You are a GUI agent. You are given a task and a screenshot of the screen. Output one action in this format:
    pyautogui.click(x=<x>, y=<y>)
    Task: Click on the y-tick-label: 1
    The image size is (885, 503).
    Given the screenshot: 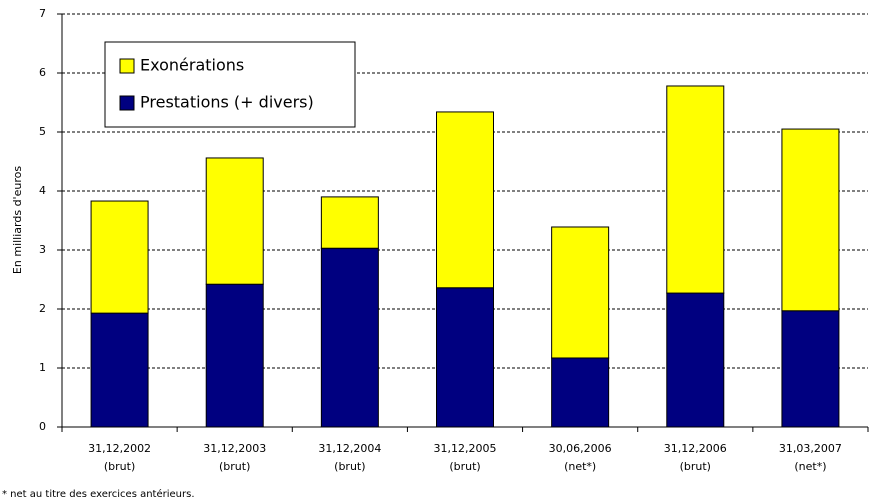 What is the action you would take?
    pyautogui.click(x=42, y=367)
    